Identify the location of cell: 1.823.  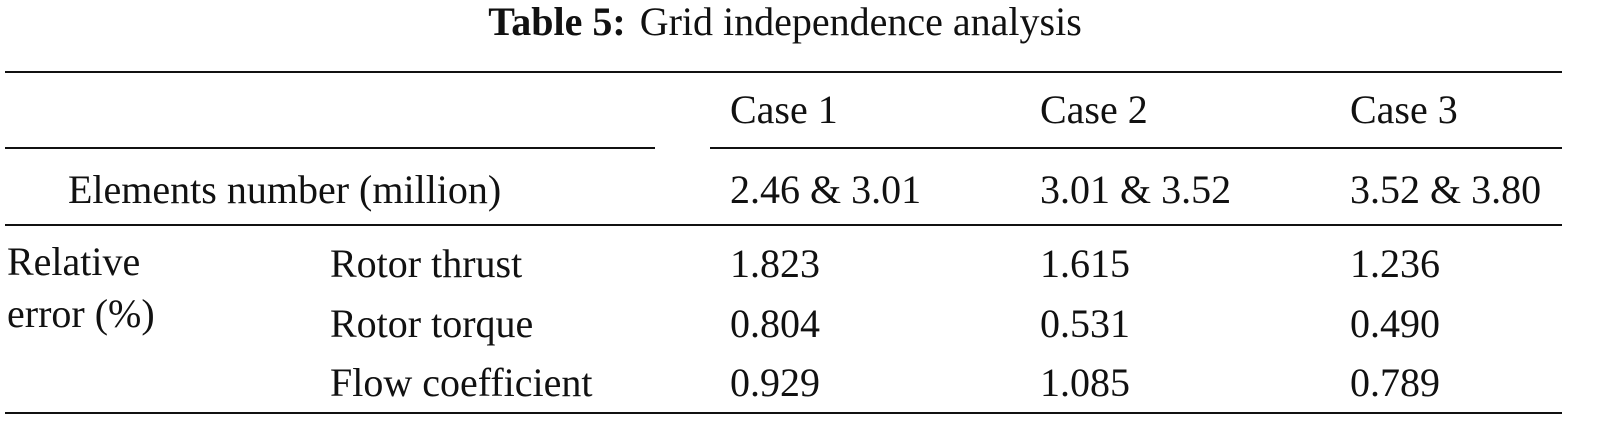
(775, 263).